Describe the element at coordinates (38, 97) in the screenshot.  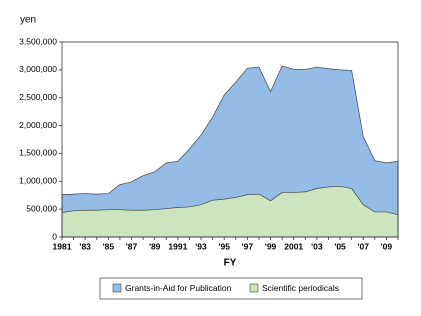
I see `y-tick-label: 2,500,000` at that location.